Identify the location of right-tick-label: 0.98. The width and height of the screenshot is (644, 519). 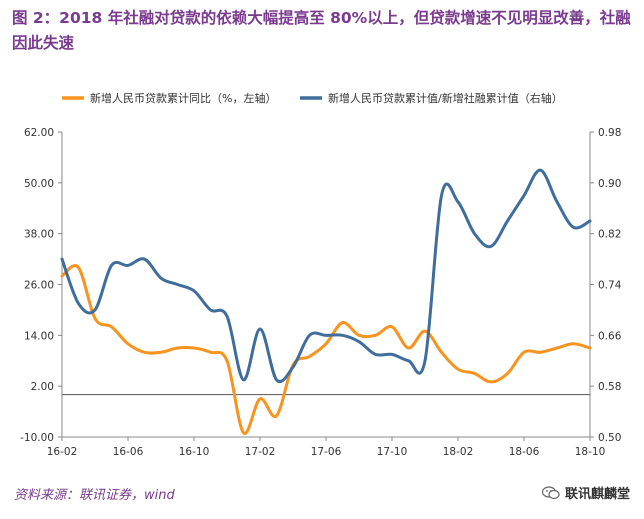
(609, 133).